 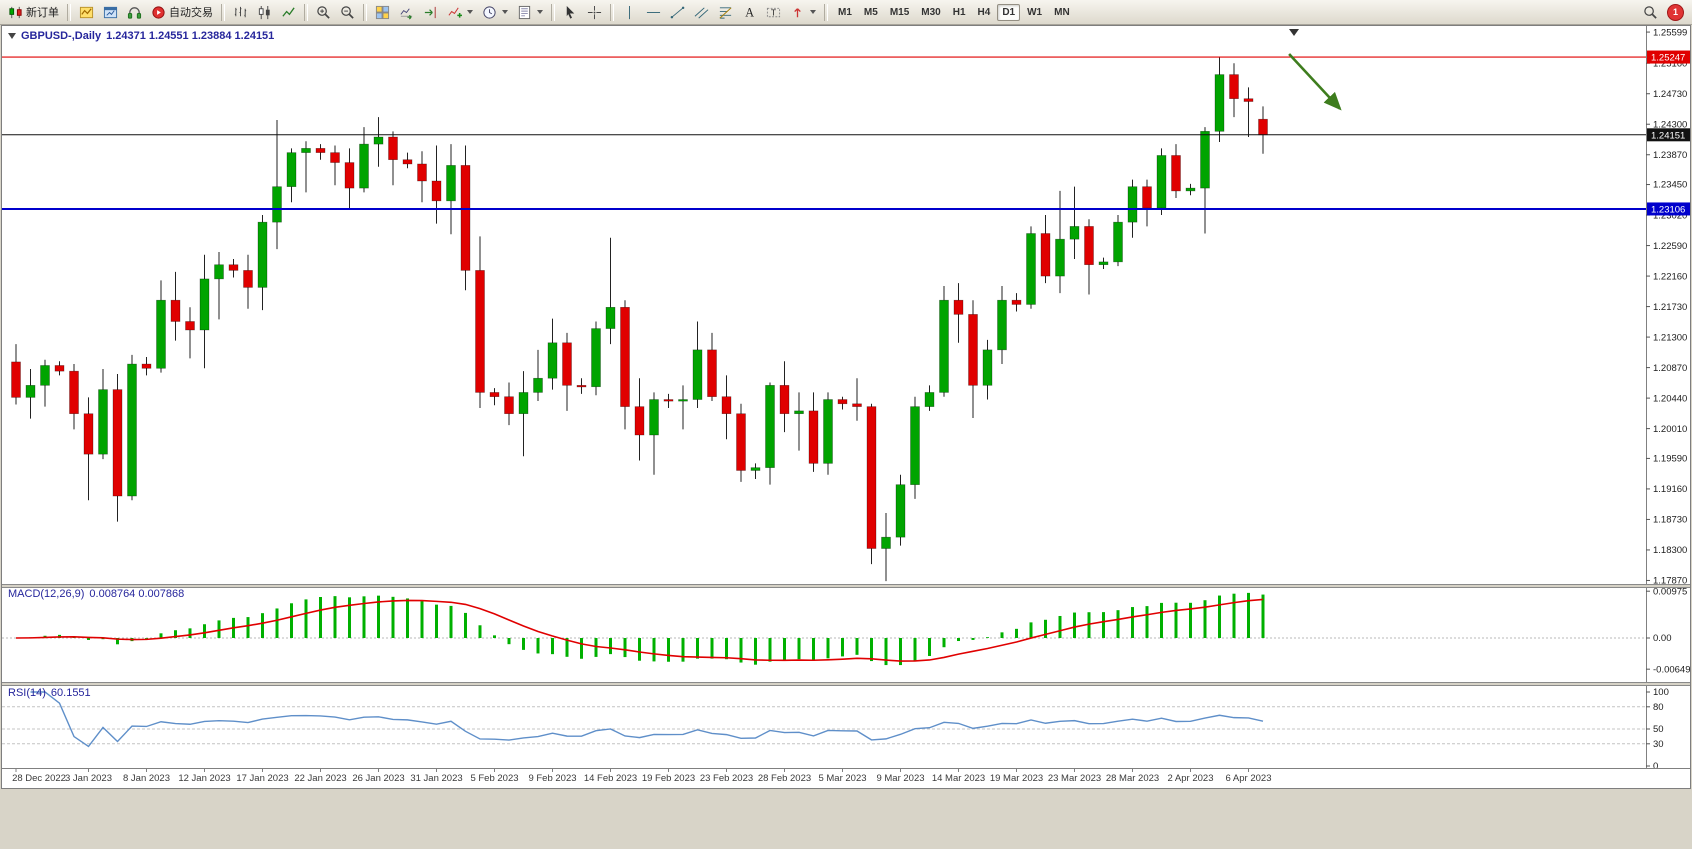 I want to click on svg-text: 80, so click(x=1658, y=707).